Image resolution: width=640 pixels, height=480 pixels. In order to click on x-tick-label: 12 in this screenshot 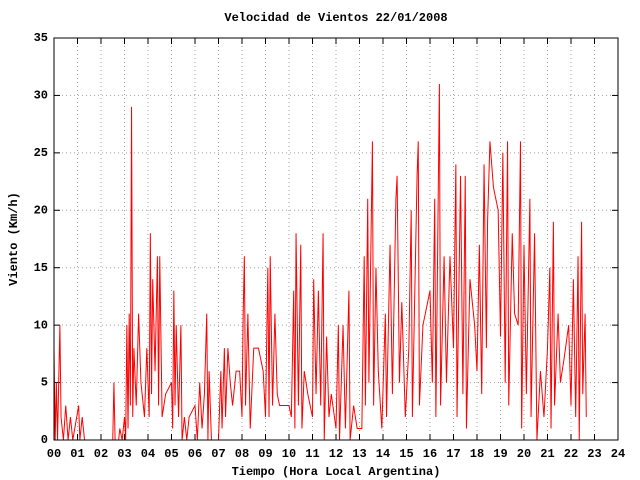, I will do `click(336, 454)`.